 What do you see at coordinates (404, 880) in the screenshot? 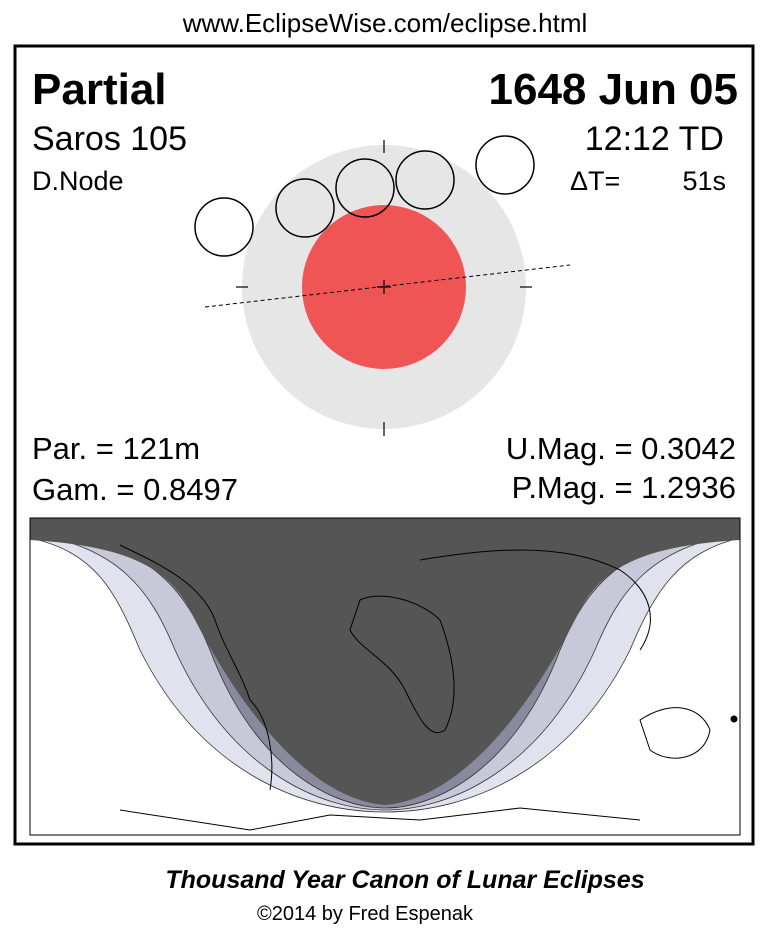
I see `footer-title: Thousand Year Canon of Lunar Eclipses` at bounding box center [404, 880].